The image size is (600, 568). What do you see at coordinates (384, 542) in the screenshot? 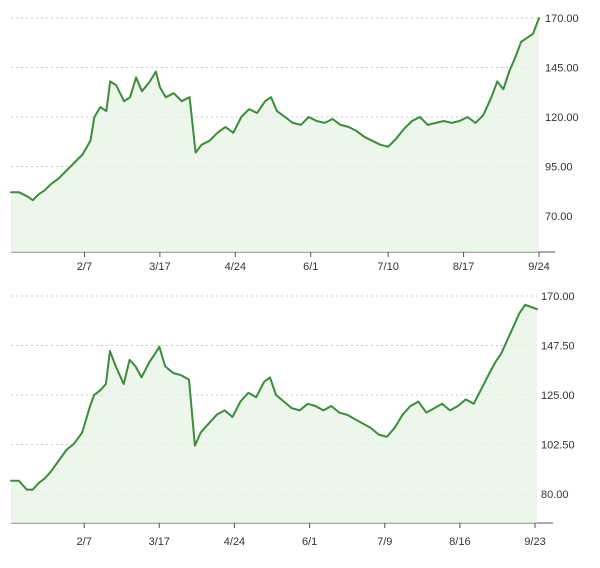
I see `x-tick-label: 7/9` at bounding box center [384, 542].